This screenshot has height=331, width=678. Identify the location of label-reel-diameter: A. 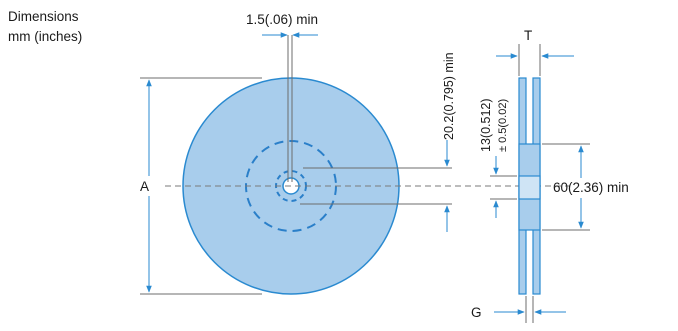
(144, 186).